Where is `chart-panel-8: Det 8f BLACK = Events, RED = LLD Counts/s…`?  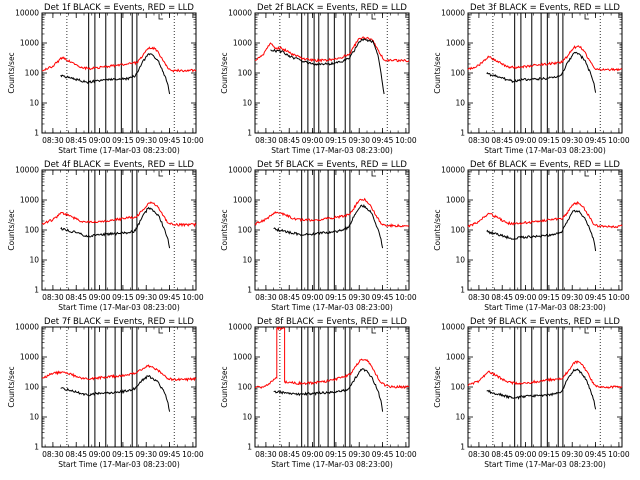
chart-panel-8: Det 8f BLACK = Events, RED = LLD Counts/s… is located at coordinates (318, 393).